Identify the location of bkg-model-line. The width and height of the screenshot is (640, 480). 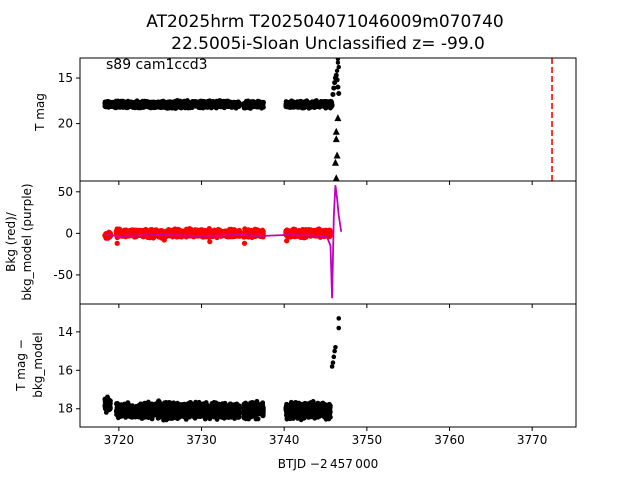
(223, 242).